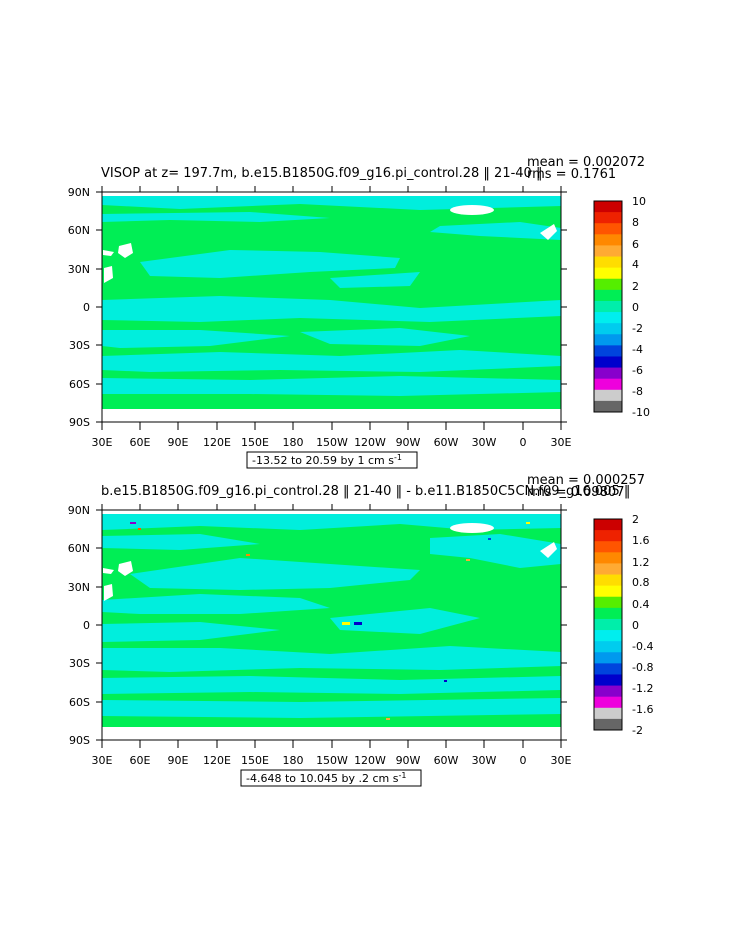 The width and height of the screenshot is (733, 945). Describe the element at coordinates (639, 201) in the screenshot. I see `colorbar-label: 10` at that location.